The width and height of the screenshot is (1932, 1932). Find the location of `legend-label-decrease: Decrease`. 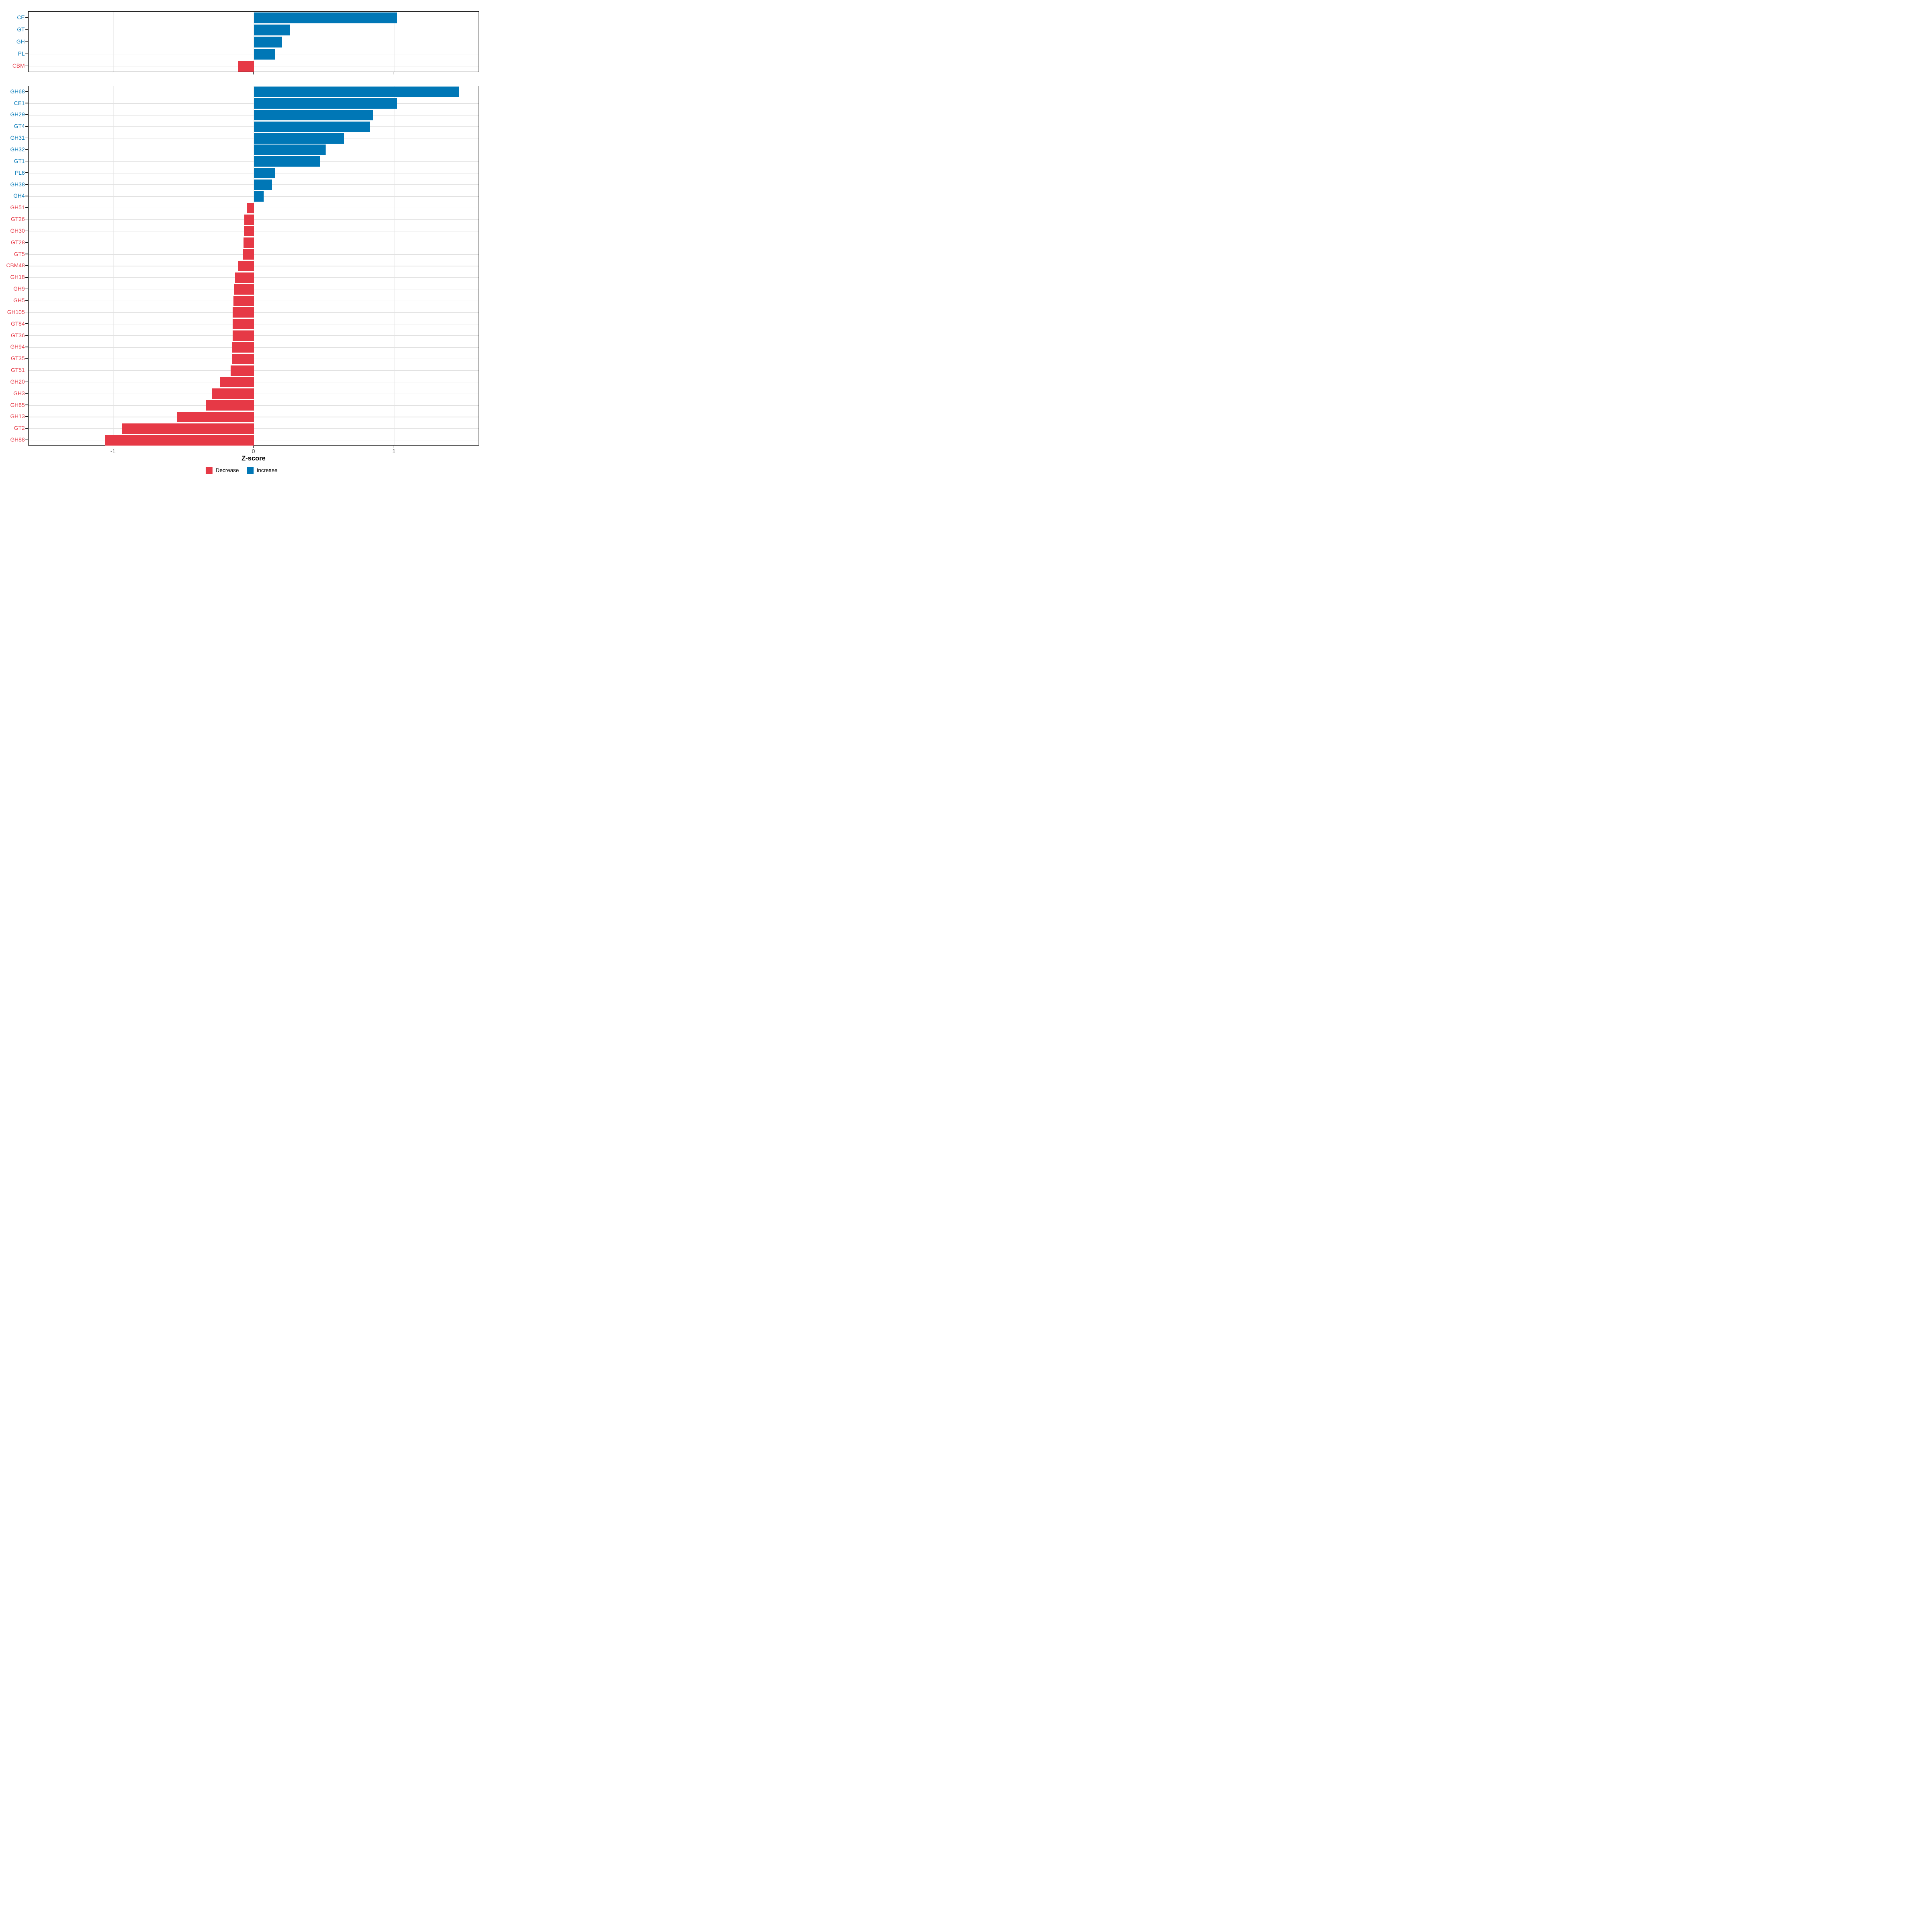

legend-label-decrease: Decrease is located at coordinates (227, 470).